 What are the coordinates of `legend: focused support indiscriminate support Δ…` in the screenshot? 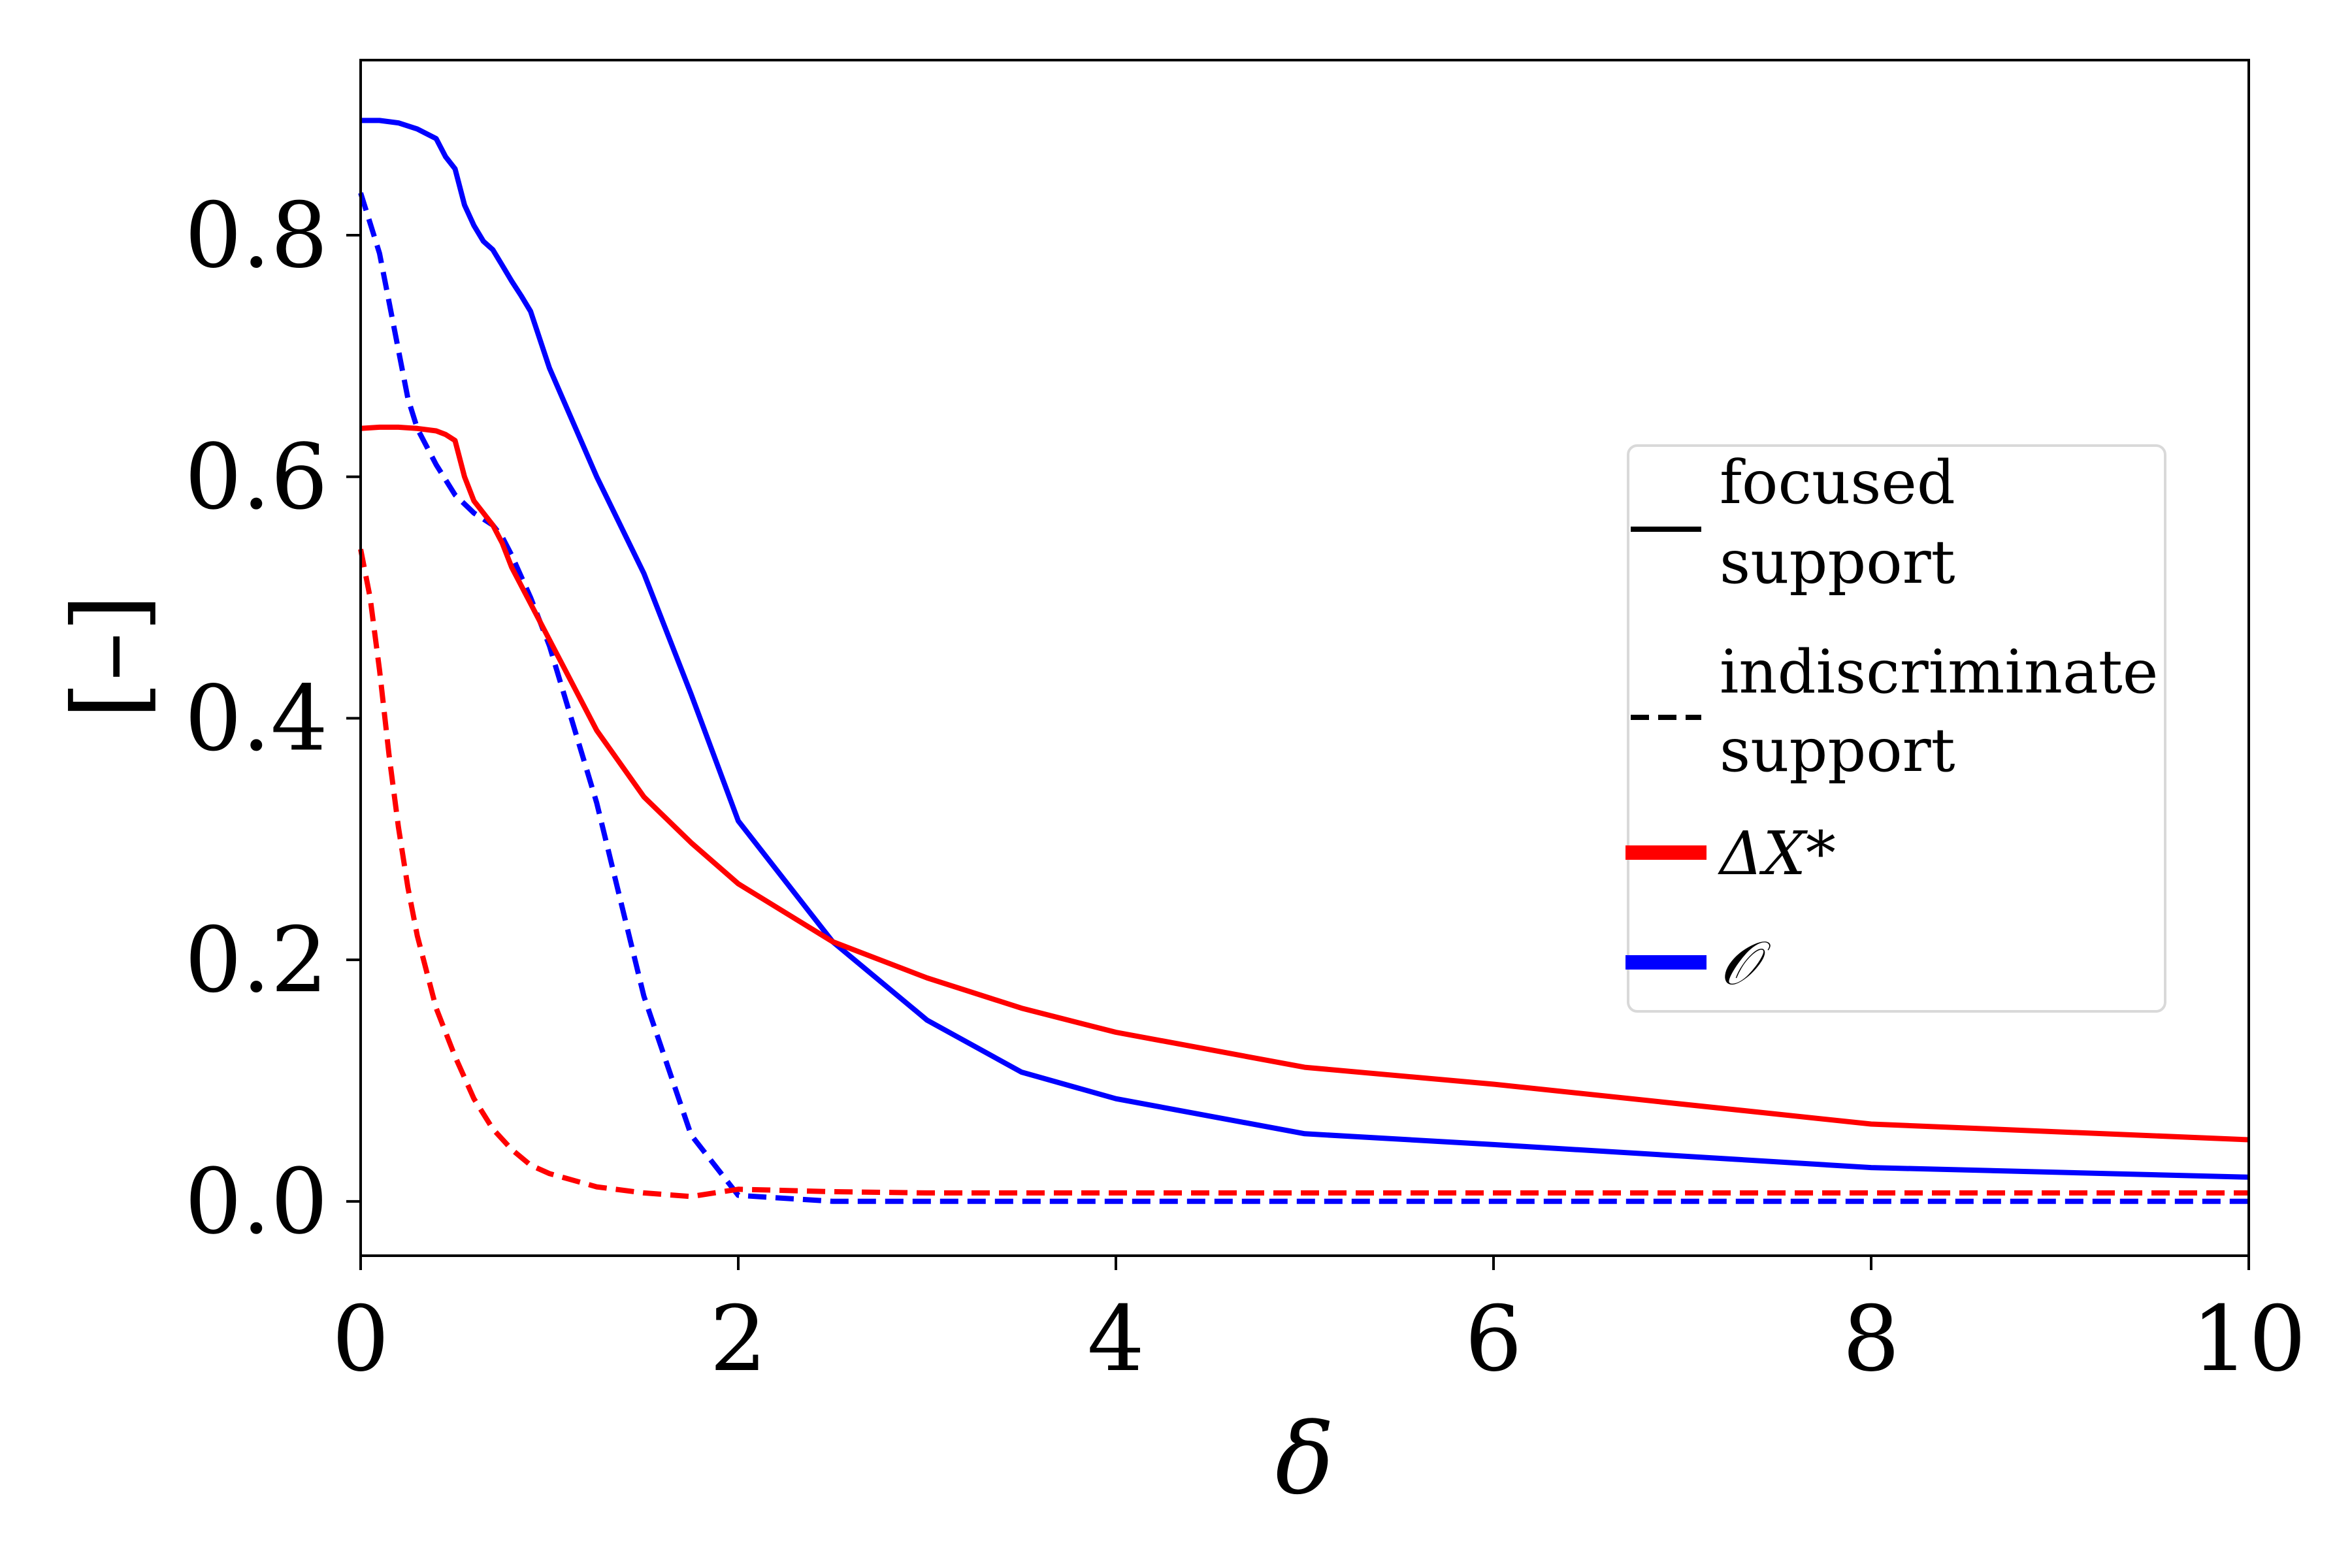 It's located at (1895, 728).